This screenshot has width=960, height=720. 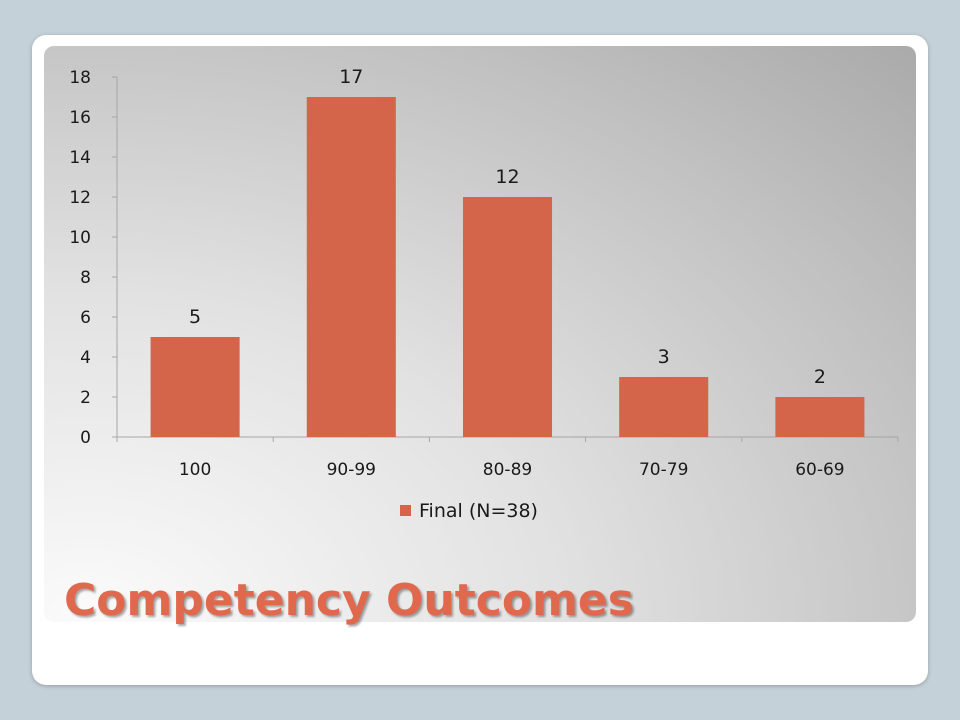 What do you see at coordinates (507, 177) in the screenshot?
I see `data-label: 12` at bounding box center [507, 177].